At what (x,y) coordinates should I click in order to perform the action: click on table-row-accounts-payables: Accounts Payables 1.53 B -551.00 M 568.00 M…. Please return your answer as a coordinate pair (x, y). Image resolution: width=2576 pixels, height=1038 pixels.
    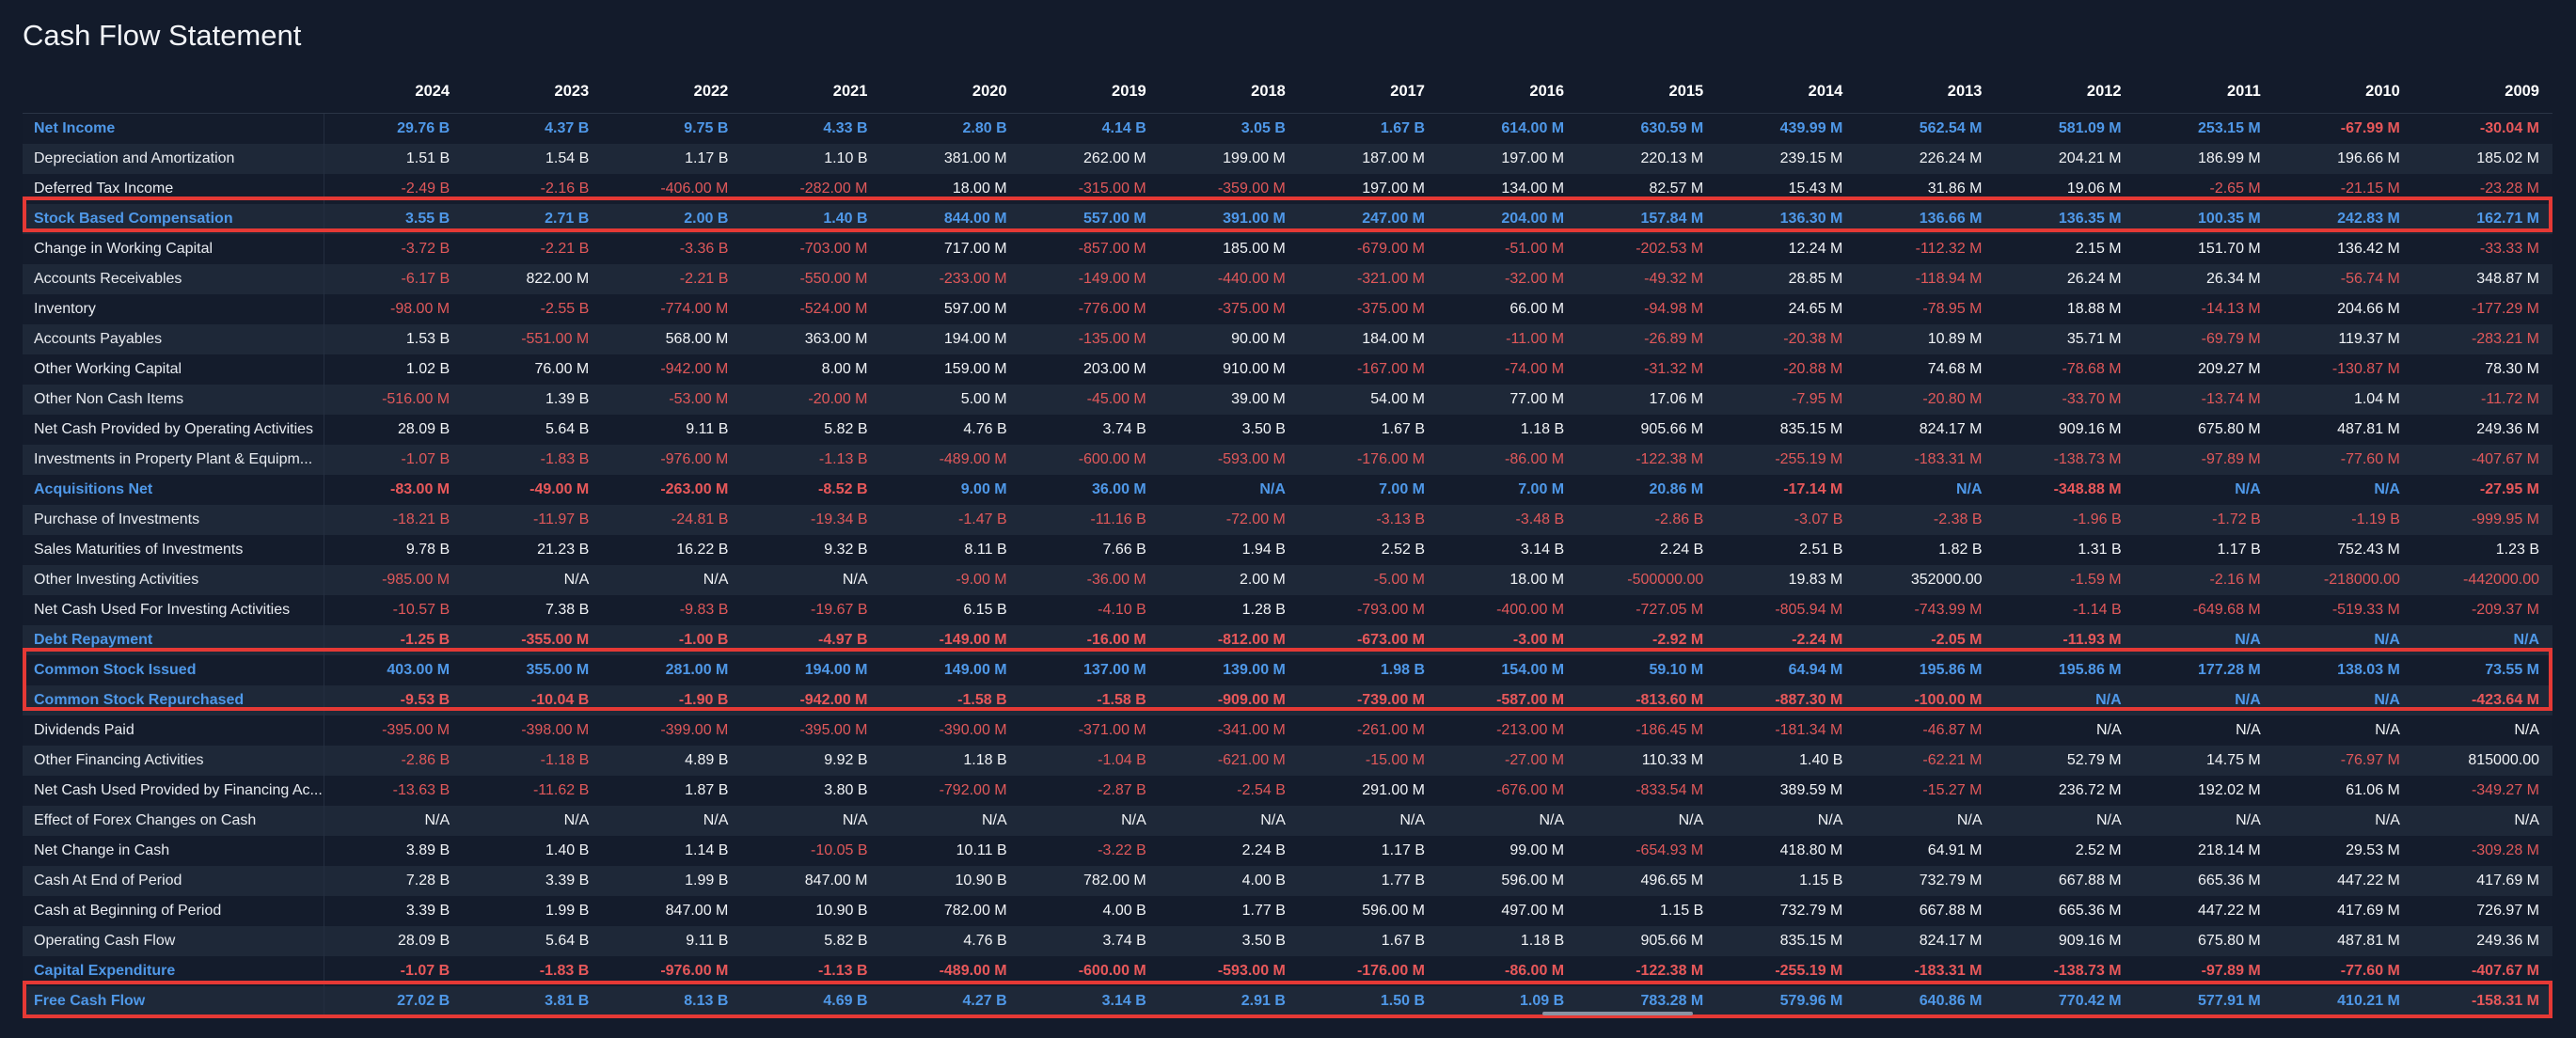
    Looking at the image, I should click on (1287, 338).